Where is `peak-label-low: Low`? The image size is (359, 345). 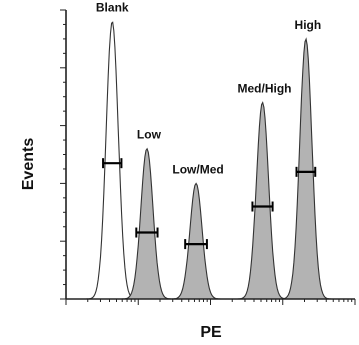
peak-label-low: Low is located at coordinates (149, 135).